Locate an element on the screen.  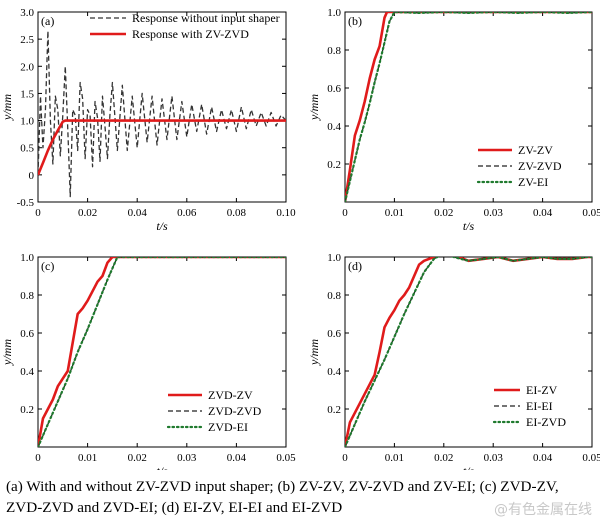
legend-entry: ZVD-ZVD is located at coordinates (235, 411).